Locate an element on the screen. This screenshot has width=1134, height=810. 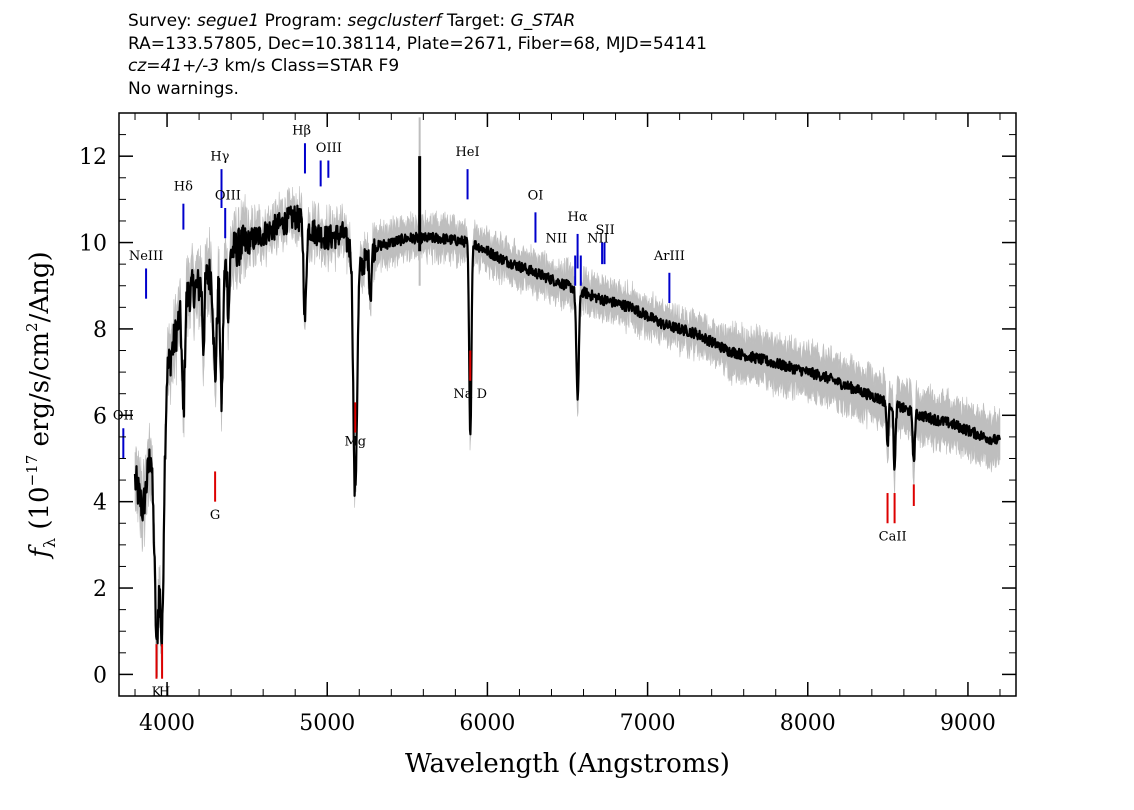
absorption-line-label: K is located at coordinates (157, 692).